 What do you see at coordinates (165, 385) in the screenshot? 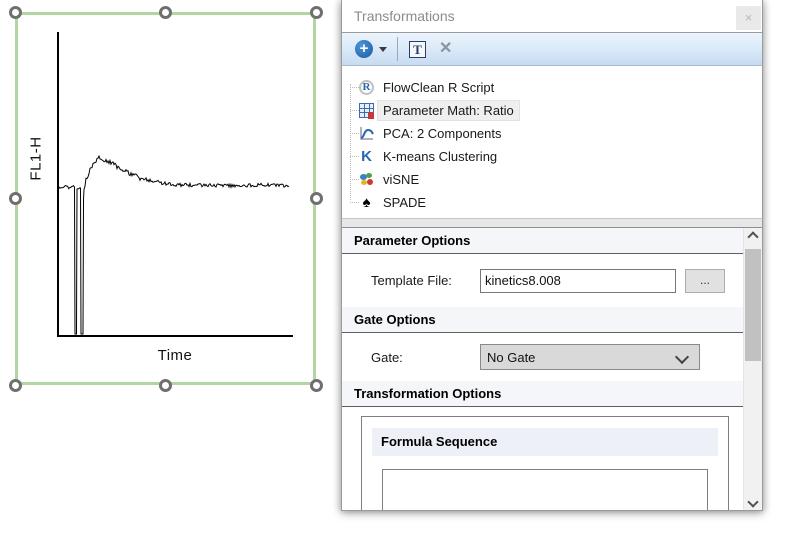
I see `resize-handle-bottom-middle` at bounding box center [165, 385].